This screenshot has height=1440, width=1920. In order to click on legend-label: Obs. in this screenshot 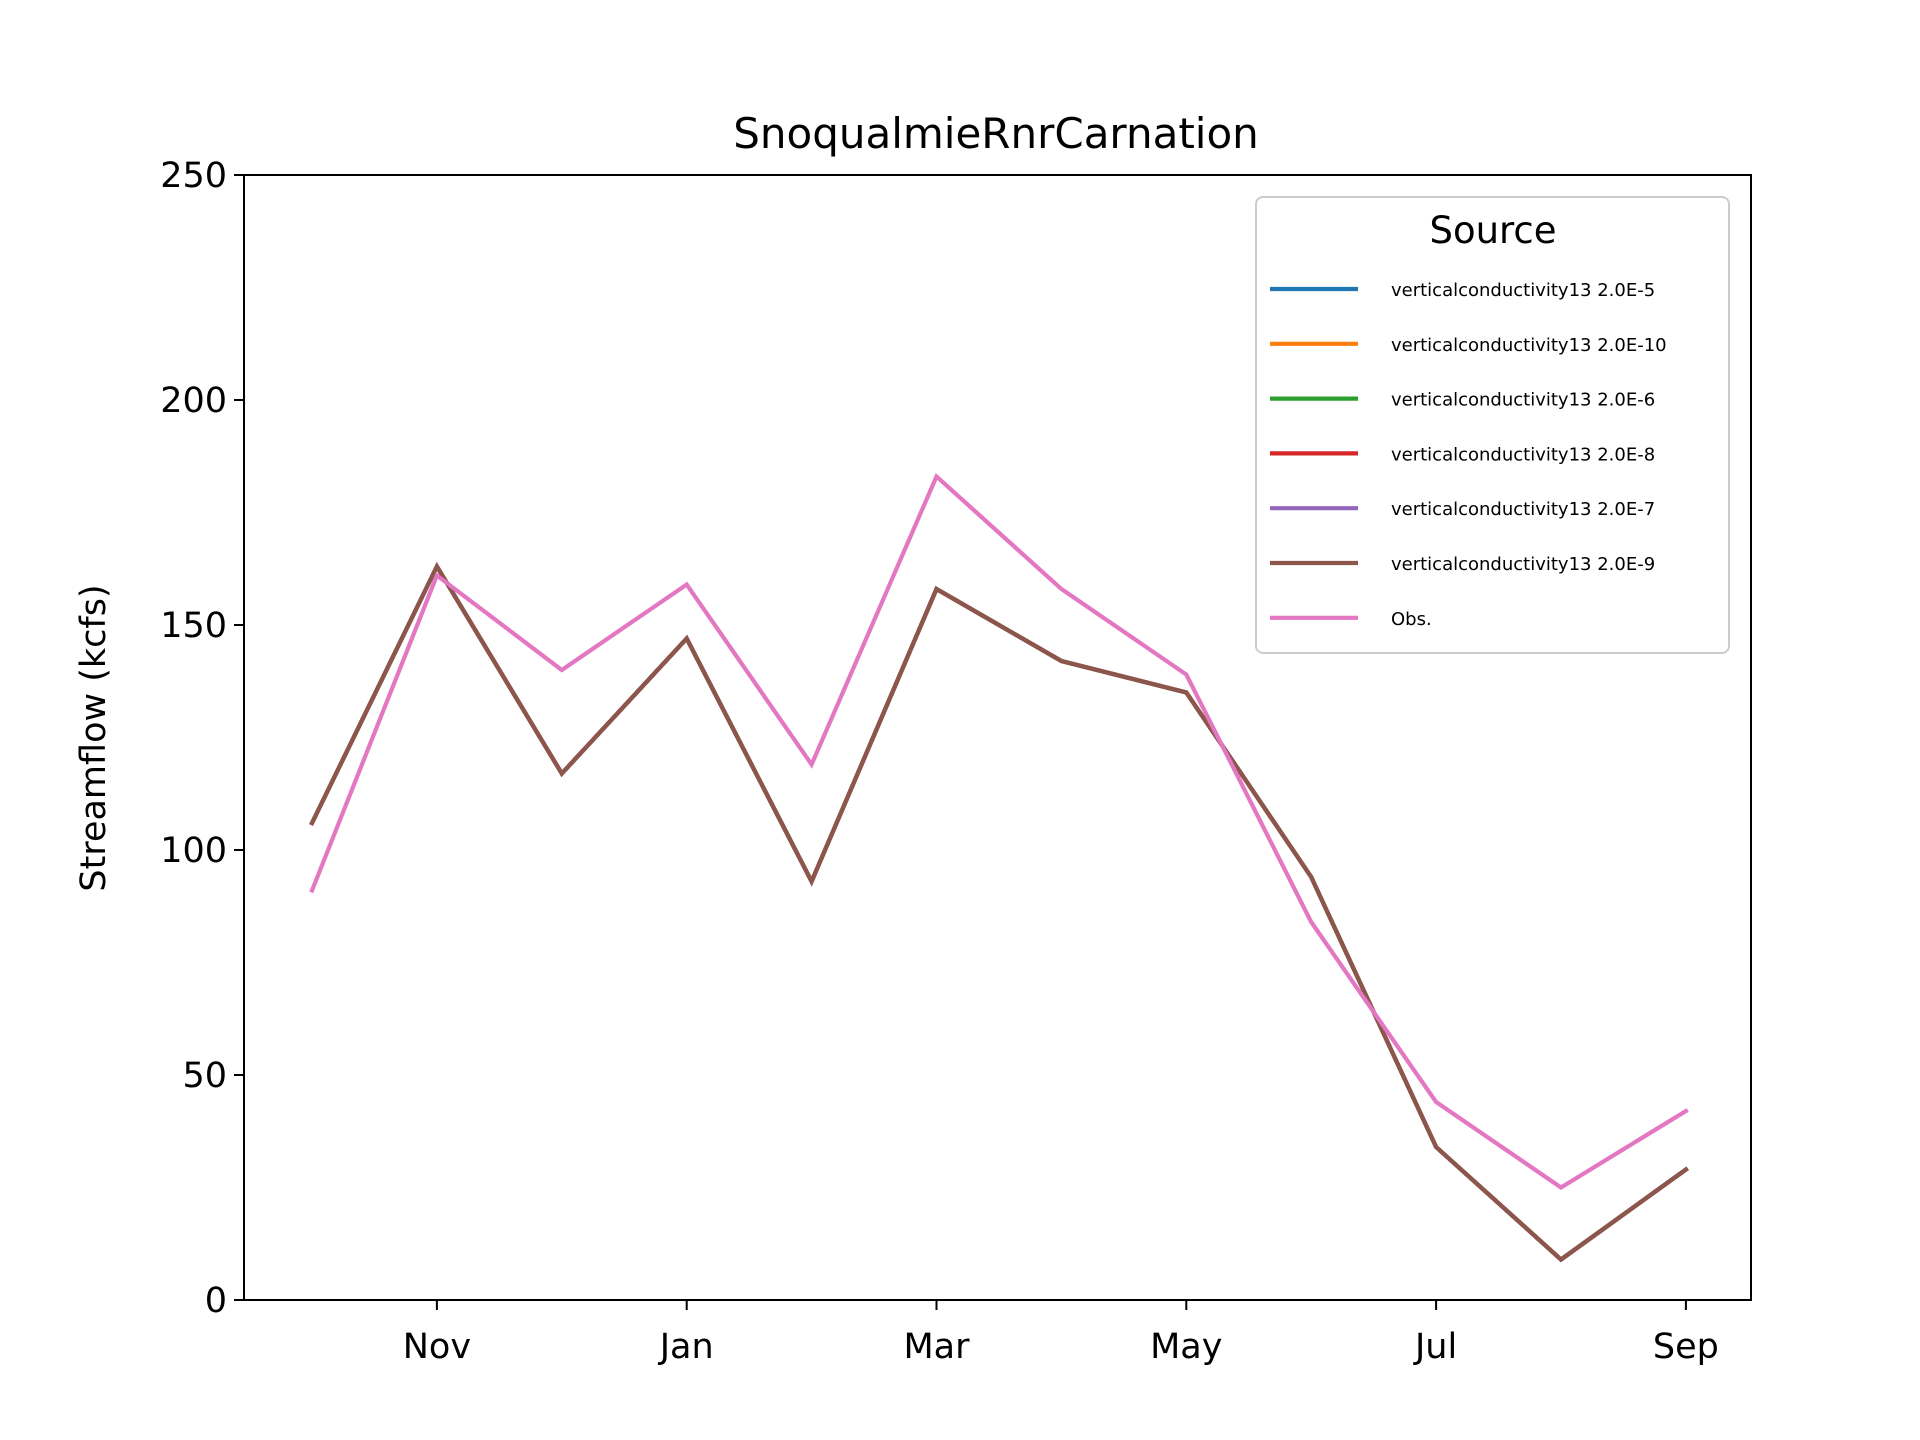, I will do `click(1411, 619)`.